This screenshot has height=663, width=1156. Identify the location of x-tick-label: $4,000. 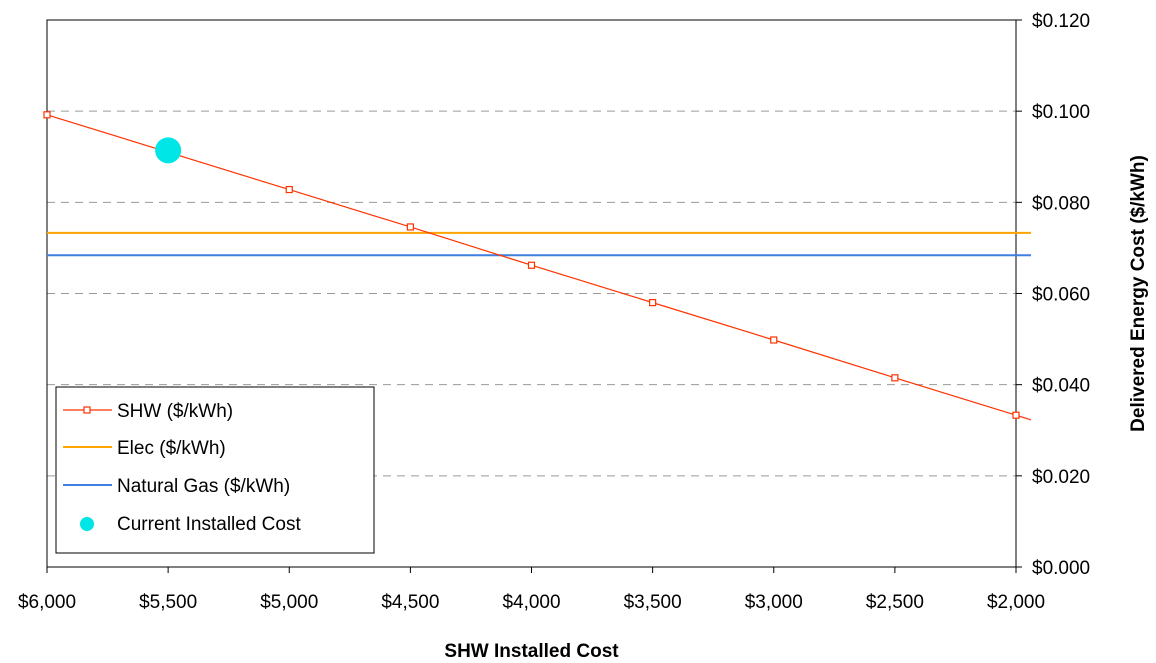
(531, 602).